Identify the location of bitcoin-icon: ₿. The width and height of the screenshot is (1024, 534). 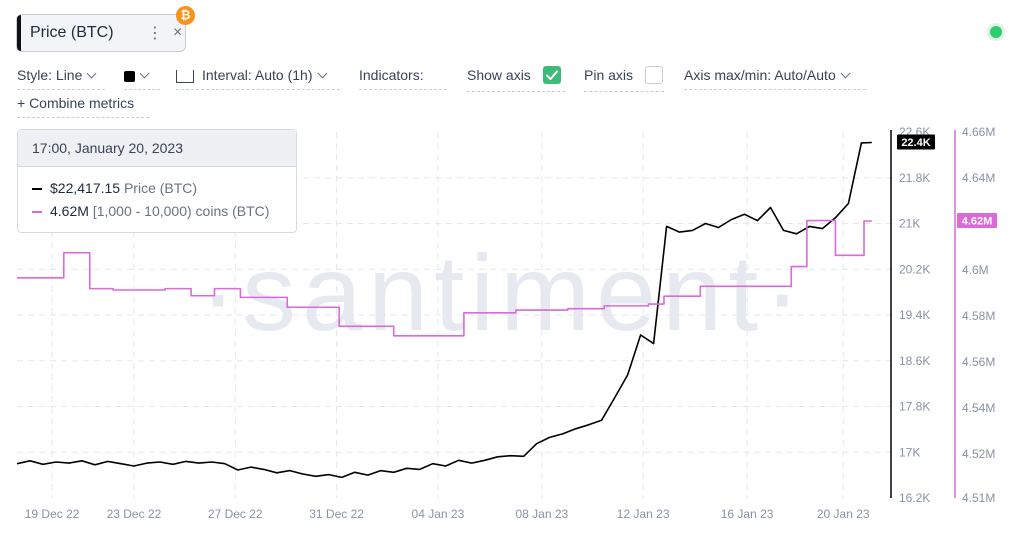
(185, 15).